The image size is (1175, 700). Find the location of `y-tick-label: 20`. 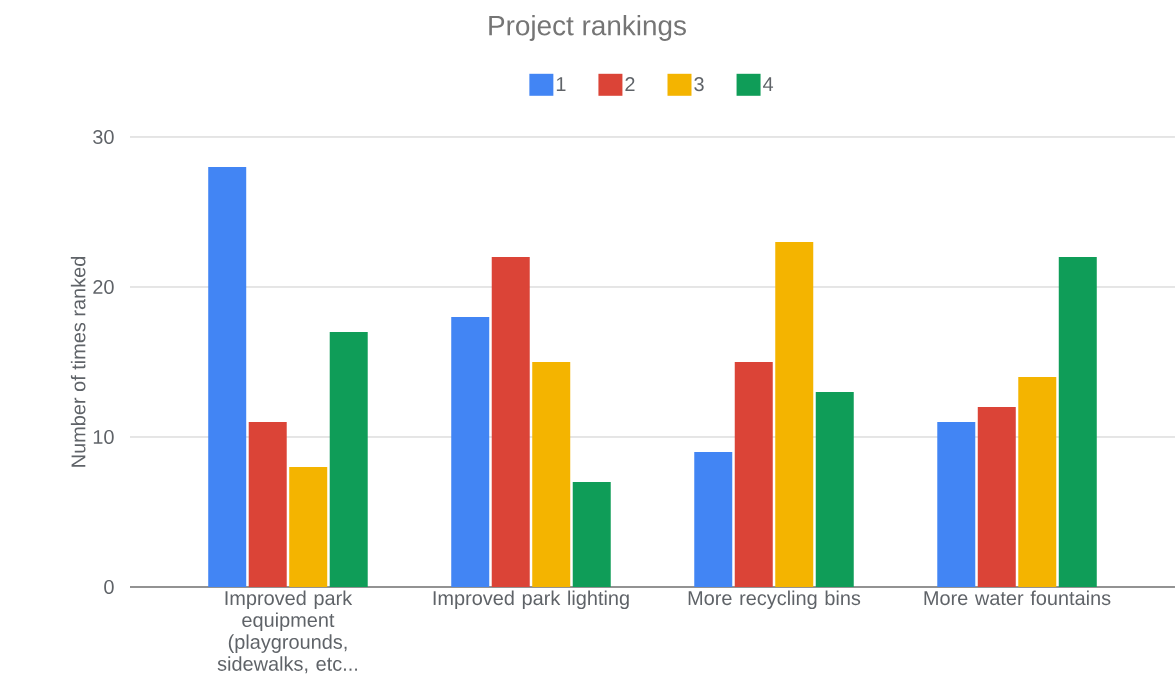

y-tick-label: 20 is located at coordinates (103, 287).